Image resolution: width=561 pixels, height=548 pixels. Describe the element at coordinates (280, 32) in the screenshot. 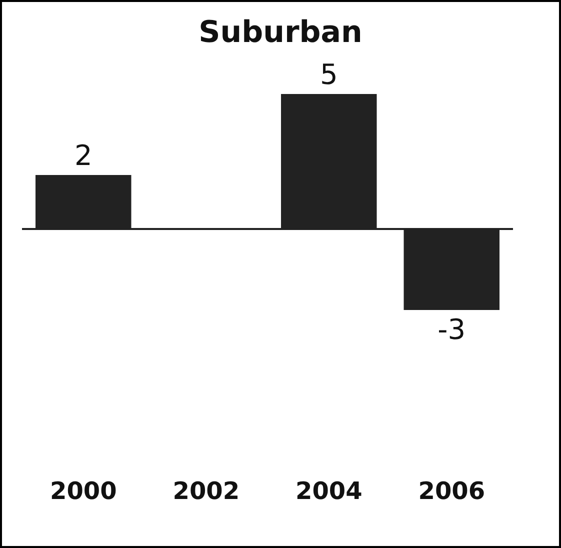

I see `chart-title: Suburban` at that location.